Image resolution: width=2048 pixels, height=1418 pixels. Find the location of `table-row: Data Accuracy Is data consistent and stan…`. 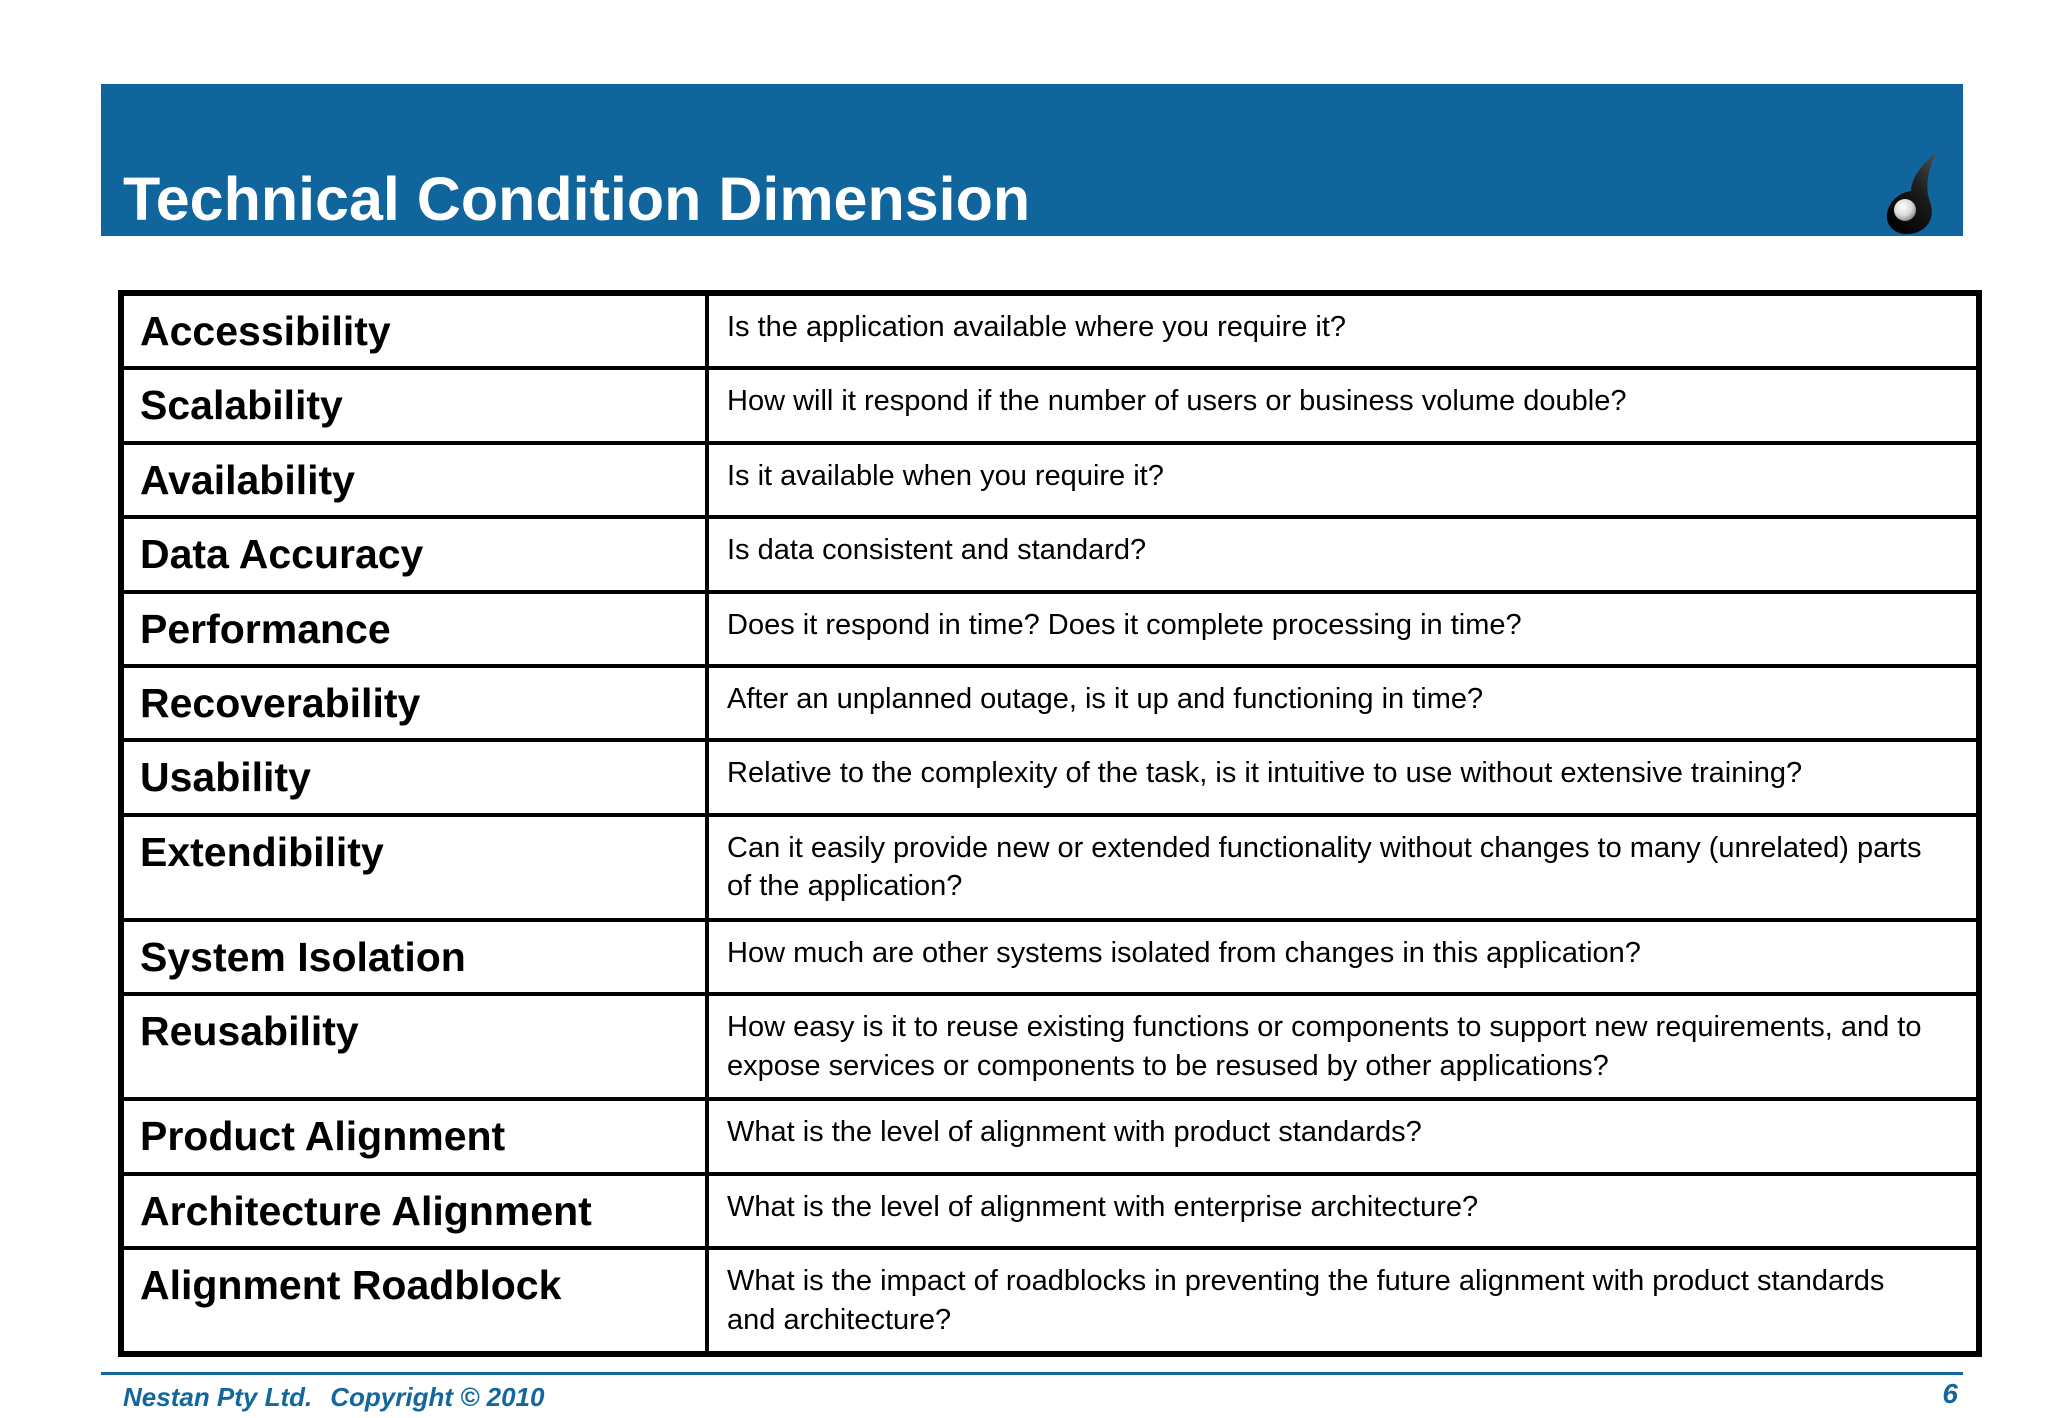

table-row: Data Accuracy Is data consistent and stan… is located at coordinates (1050, 554).